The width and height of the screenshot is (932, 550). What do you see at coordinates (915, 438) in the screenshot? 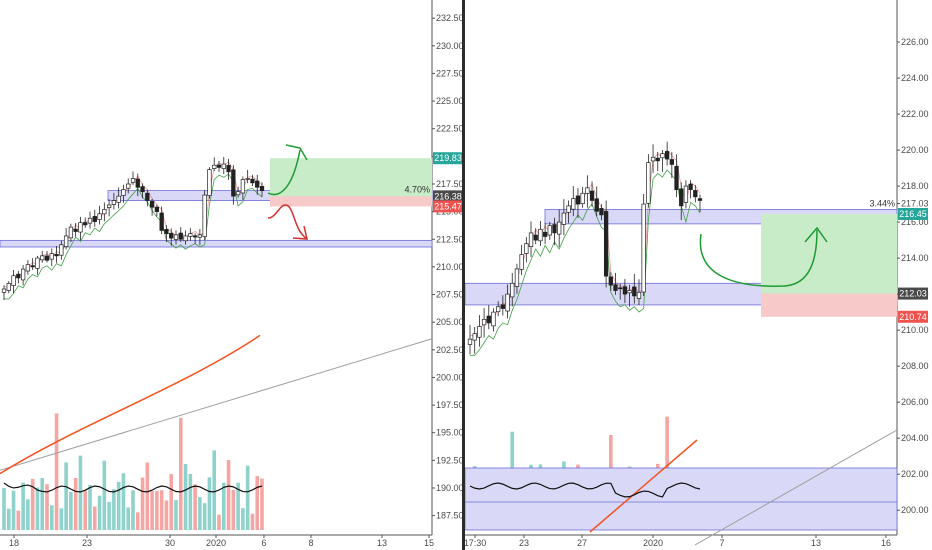
I see `y-tick-label: 204.00` at bounding box center [915, 438].